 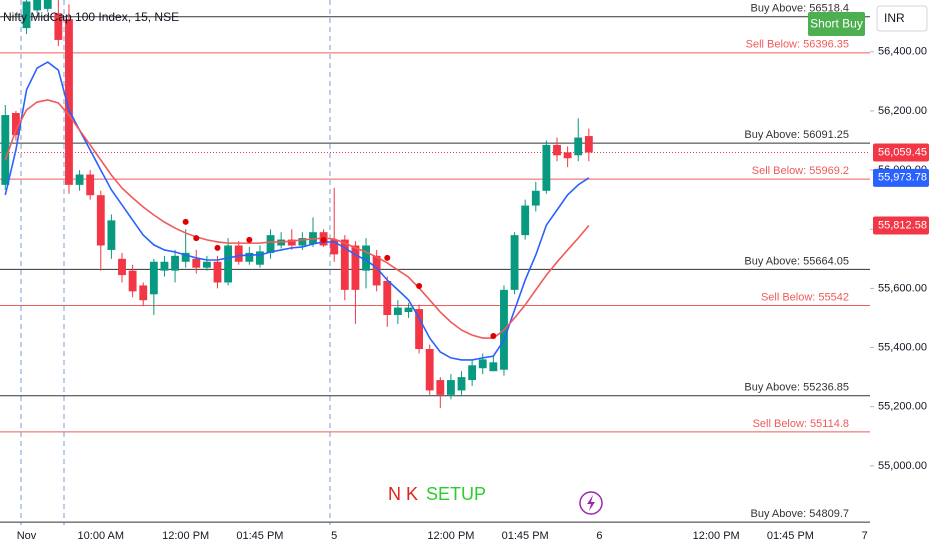 I want to click on price-tag-label: 55,973.78, so click(x=902, y=178).